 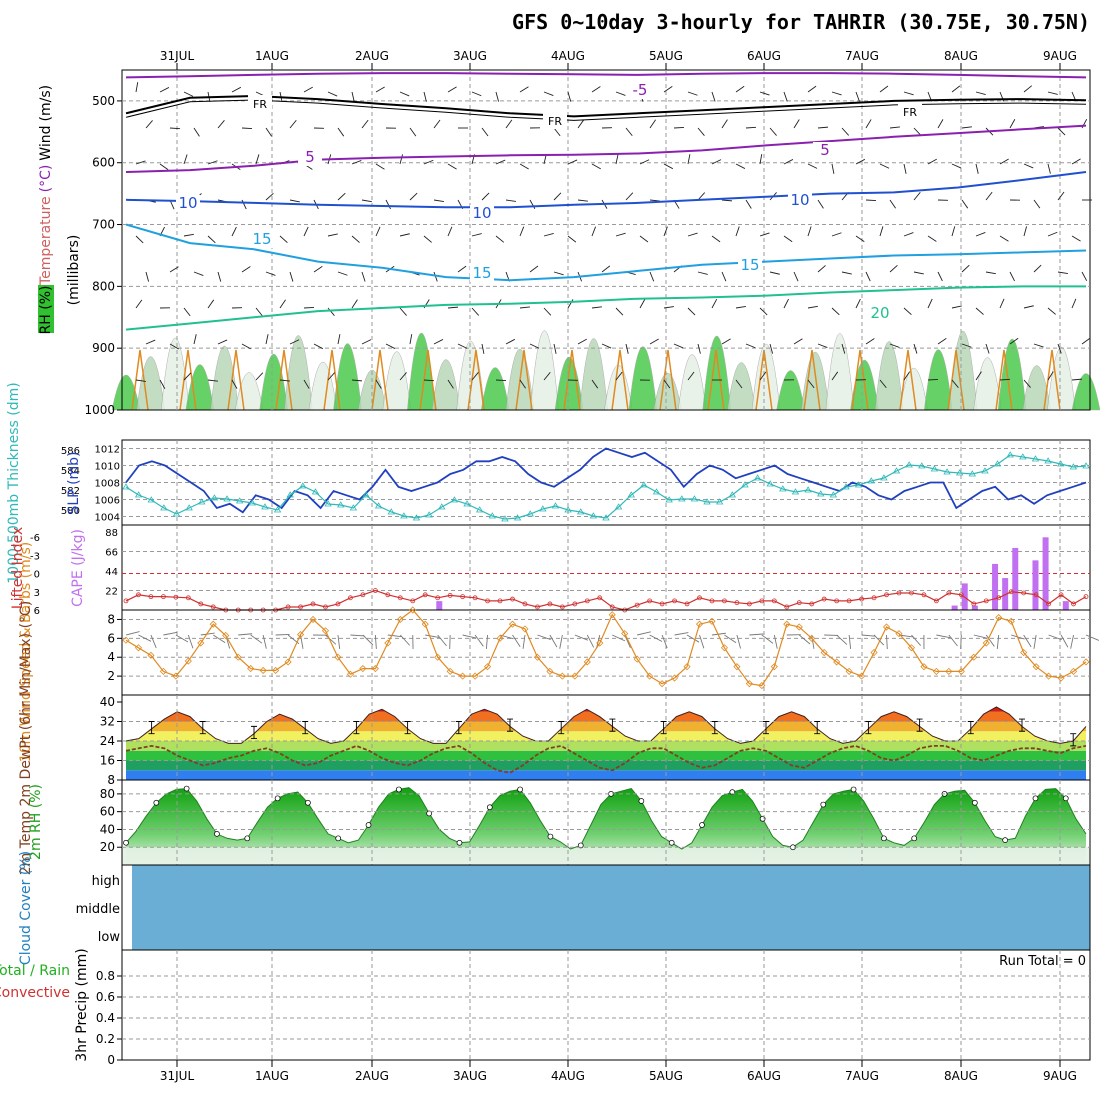 What do you see at coordinates (103, 225) in the screenshot?
I see `pressure-tick-label-2: 700` at bounding box center [103, 225].